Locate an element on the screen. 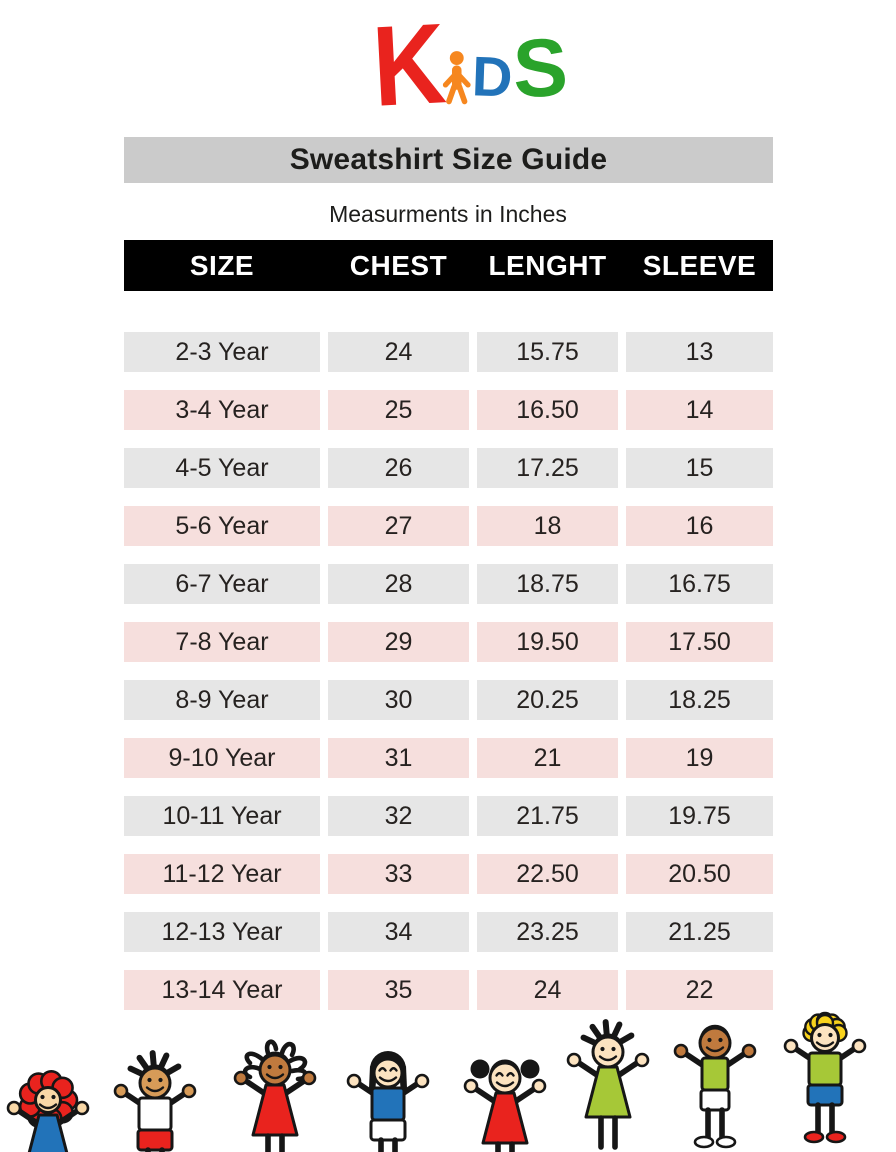  cell-sleeve: 14 is located at coordinates (699, 410).